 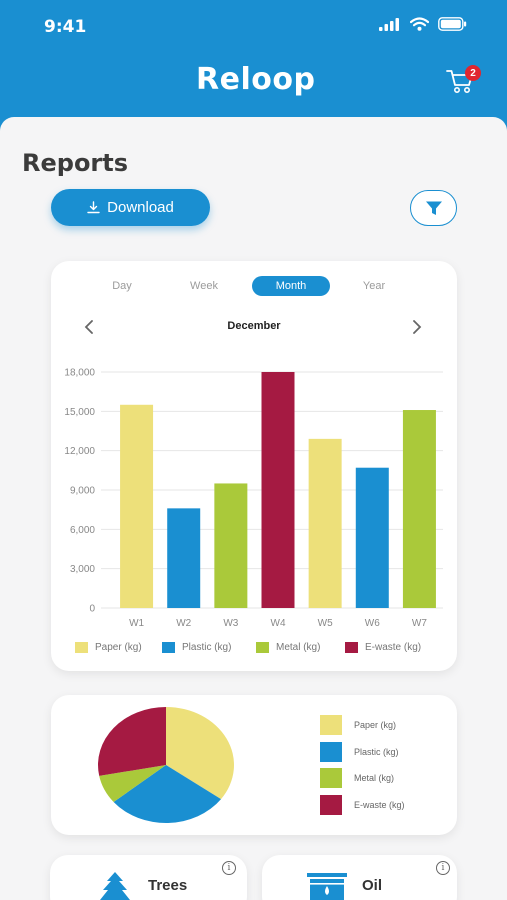 I want to click on trees-card: Trees i, so click(x=148, y=877).